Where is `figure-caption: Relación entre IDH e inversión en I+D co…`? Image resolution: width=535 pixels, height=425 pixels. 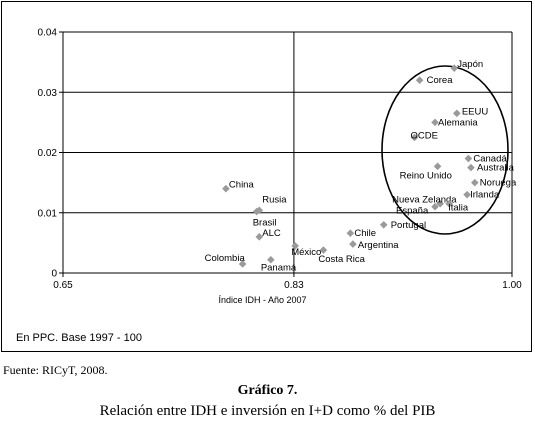
figure-caption: Relación entre IDH e inversión en I+D co… is located at coordinates (267, 411).